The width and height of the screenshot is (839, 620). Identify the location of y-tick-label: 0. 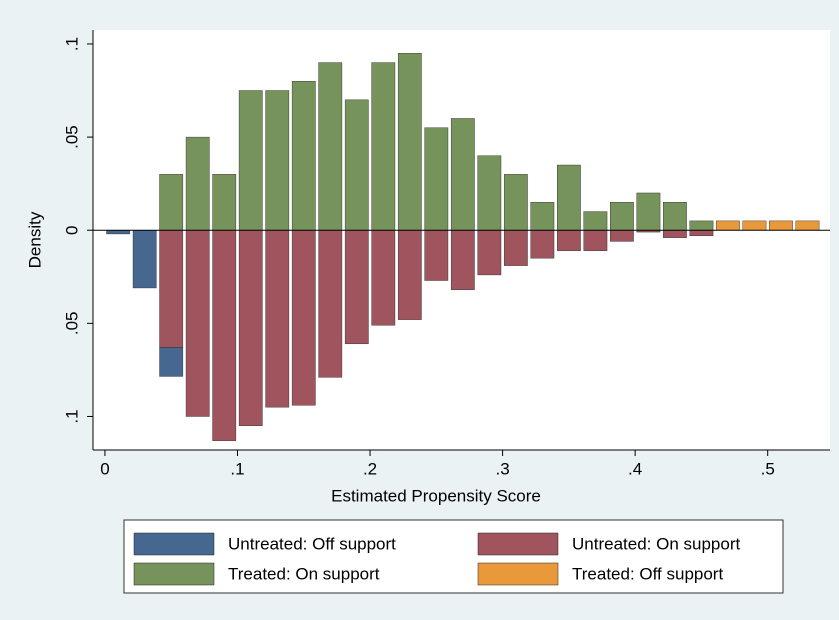
(71, 229).